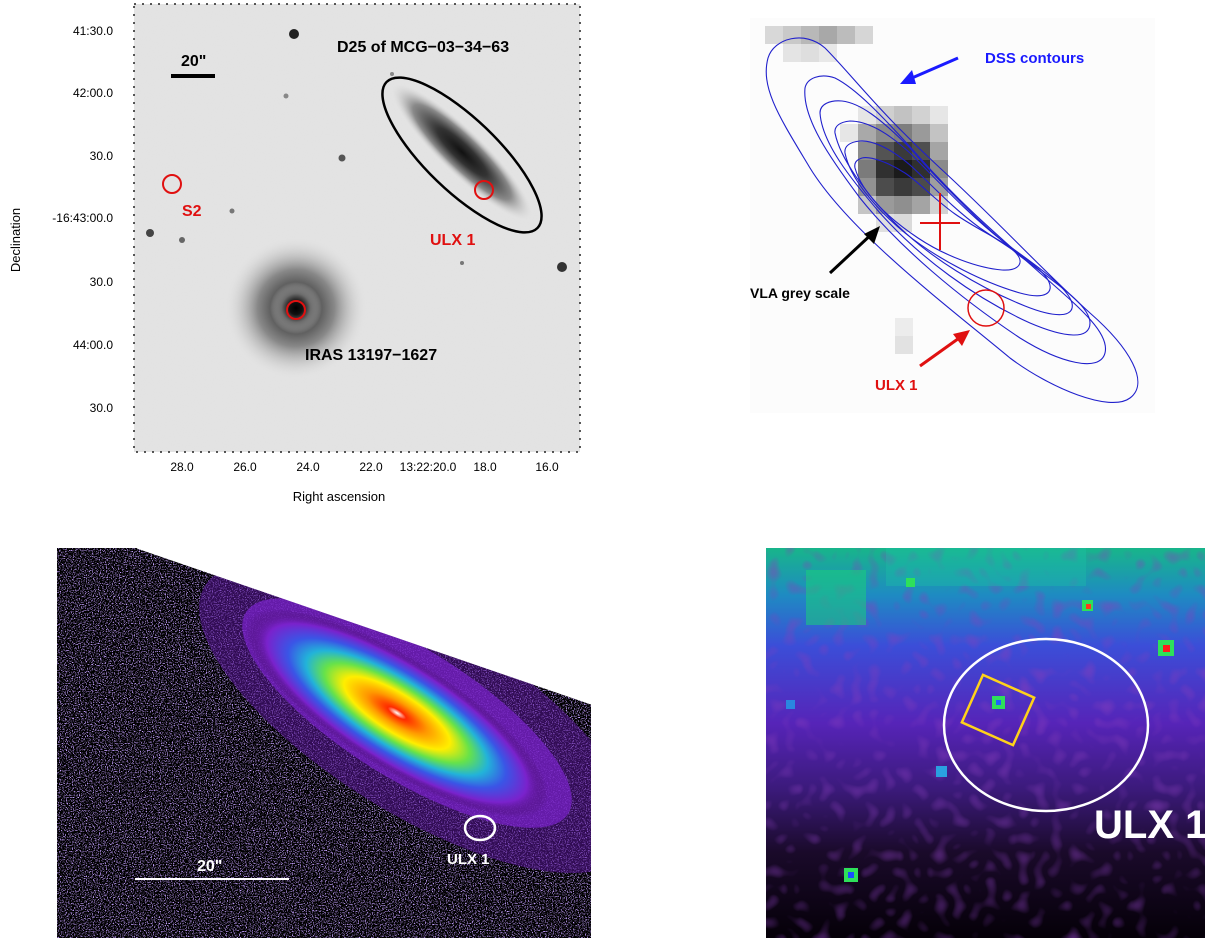 Image resolution: width=1205 pixels, height=938 pixels. I want to click on counterpart-box, so click(998, 710).